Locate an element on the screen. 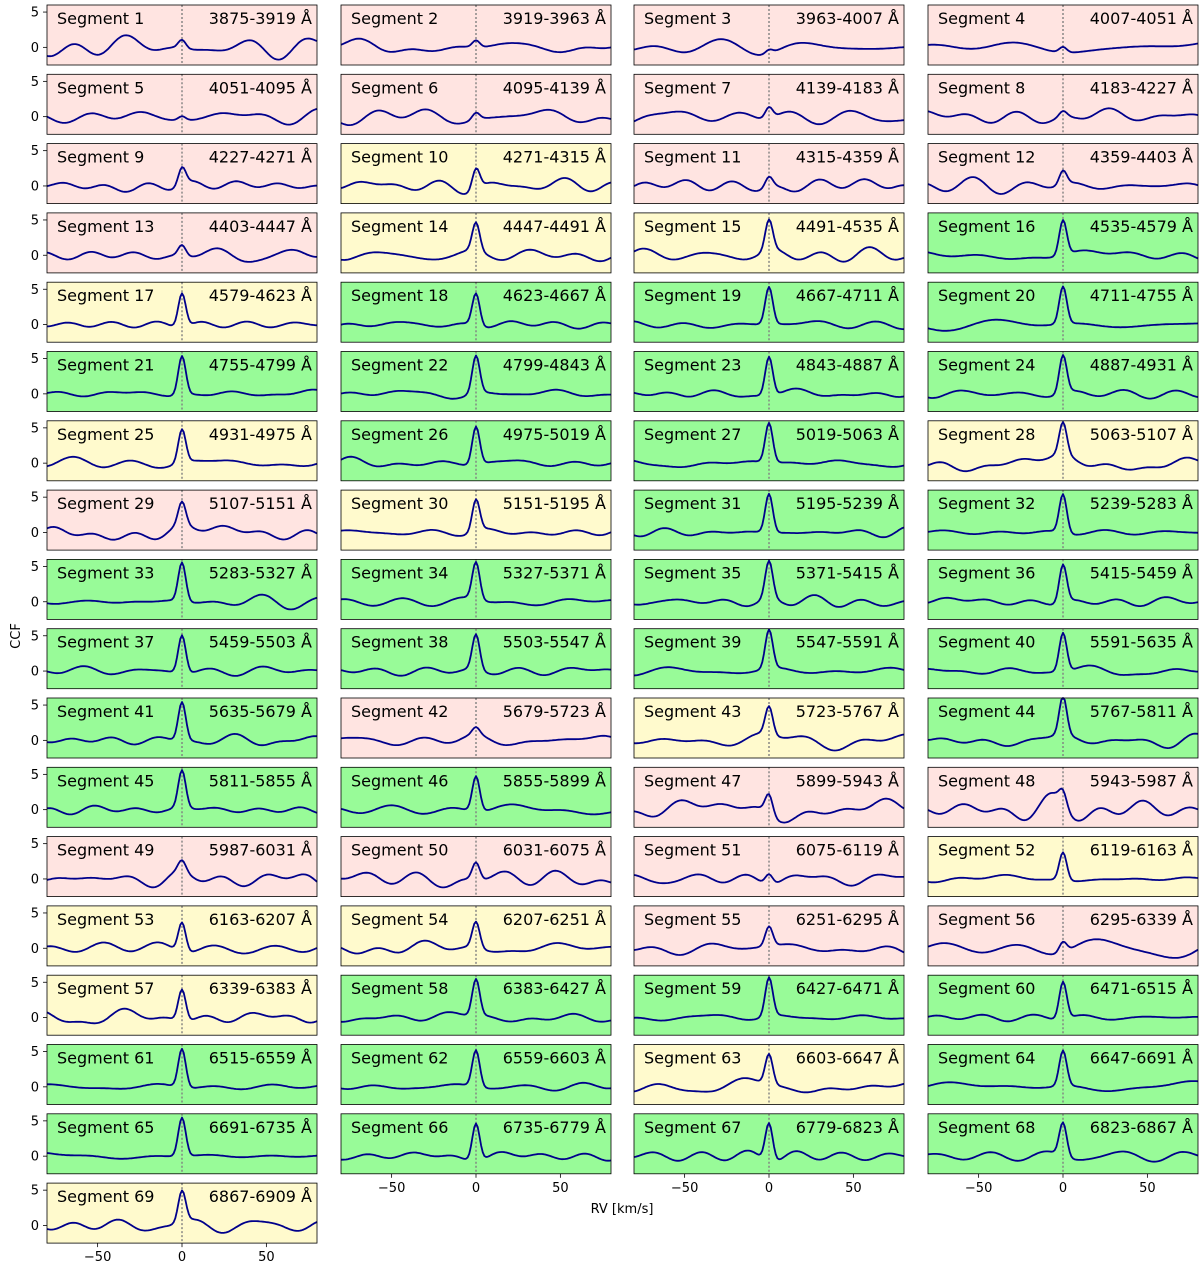  panel-segment-36: Segment 36 5415-5459 Å is located at coordinates (1063, 589).